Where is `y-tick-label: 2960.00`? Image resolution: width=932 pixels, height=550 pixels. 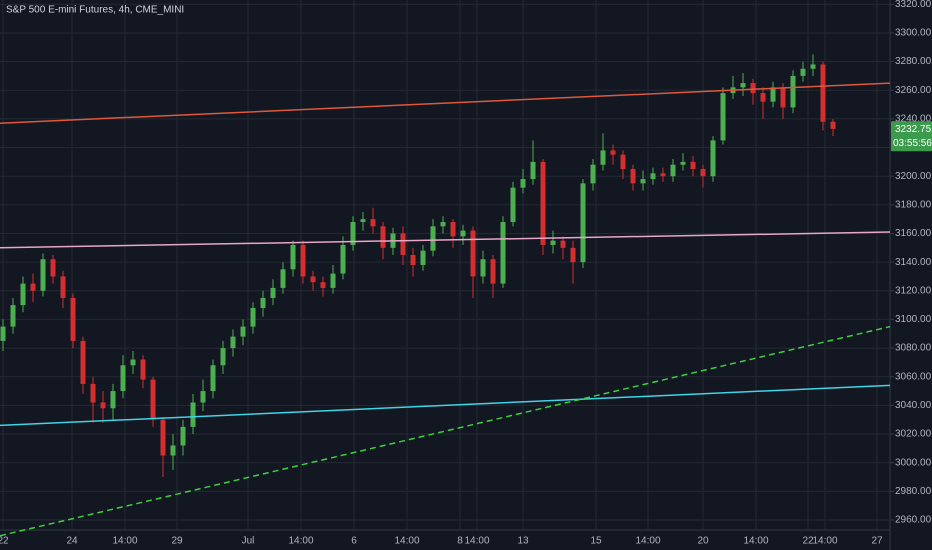 y-tick-label: 2960.00 is located at coordinates (913, 520).